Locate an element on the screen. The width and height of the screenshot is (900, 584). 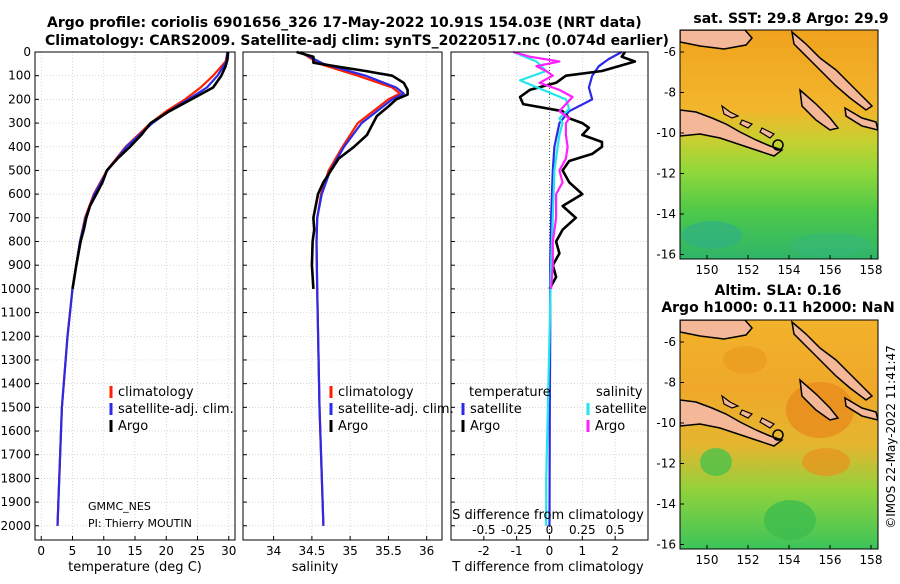
depth-tick-label: 1300 is located at coordinates (15, 360).